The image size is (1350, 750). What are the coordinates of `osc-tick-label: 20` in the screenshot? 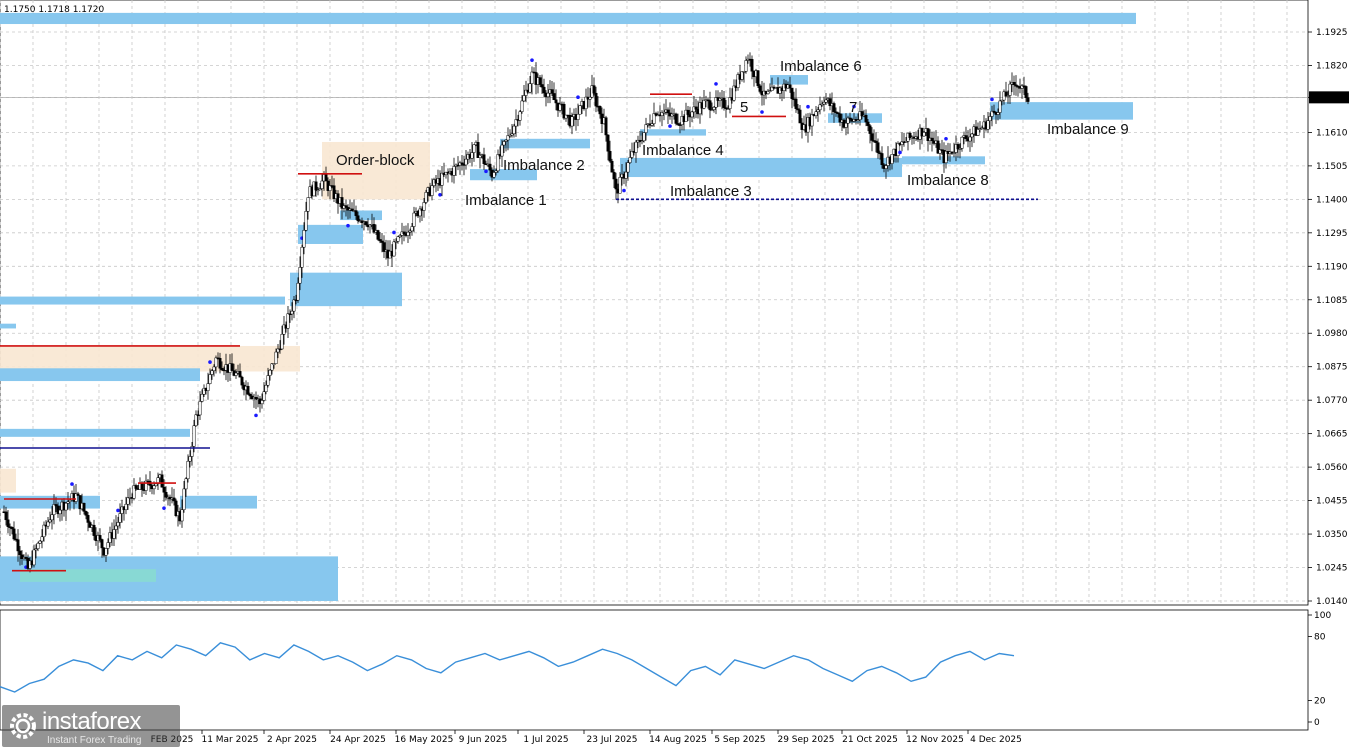 It's located at (1320, 702).